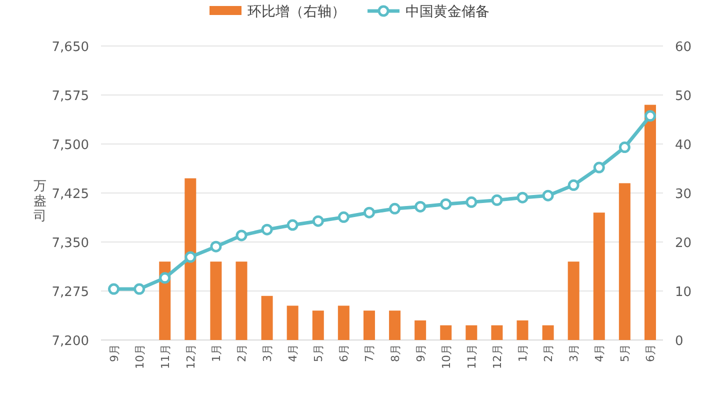  Describe the element at coordinates (70, 292) in the screenshot. I see `y-tick-label: 7,275` at that location.